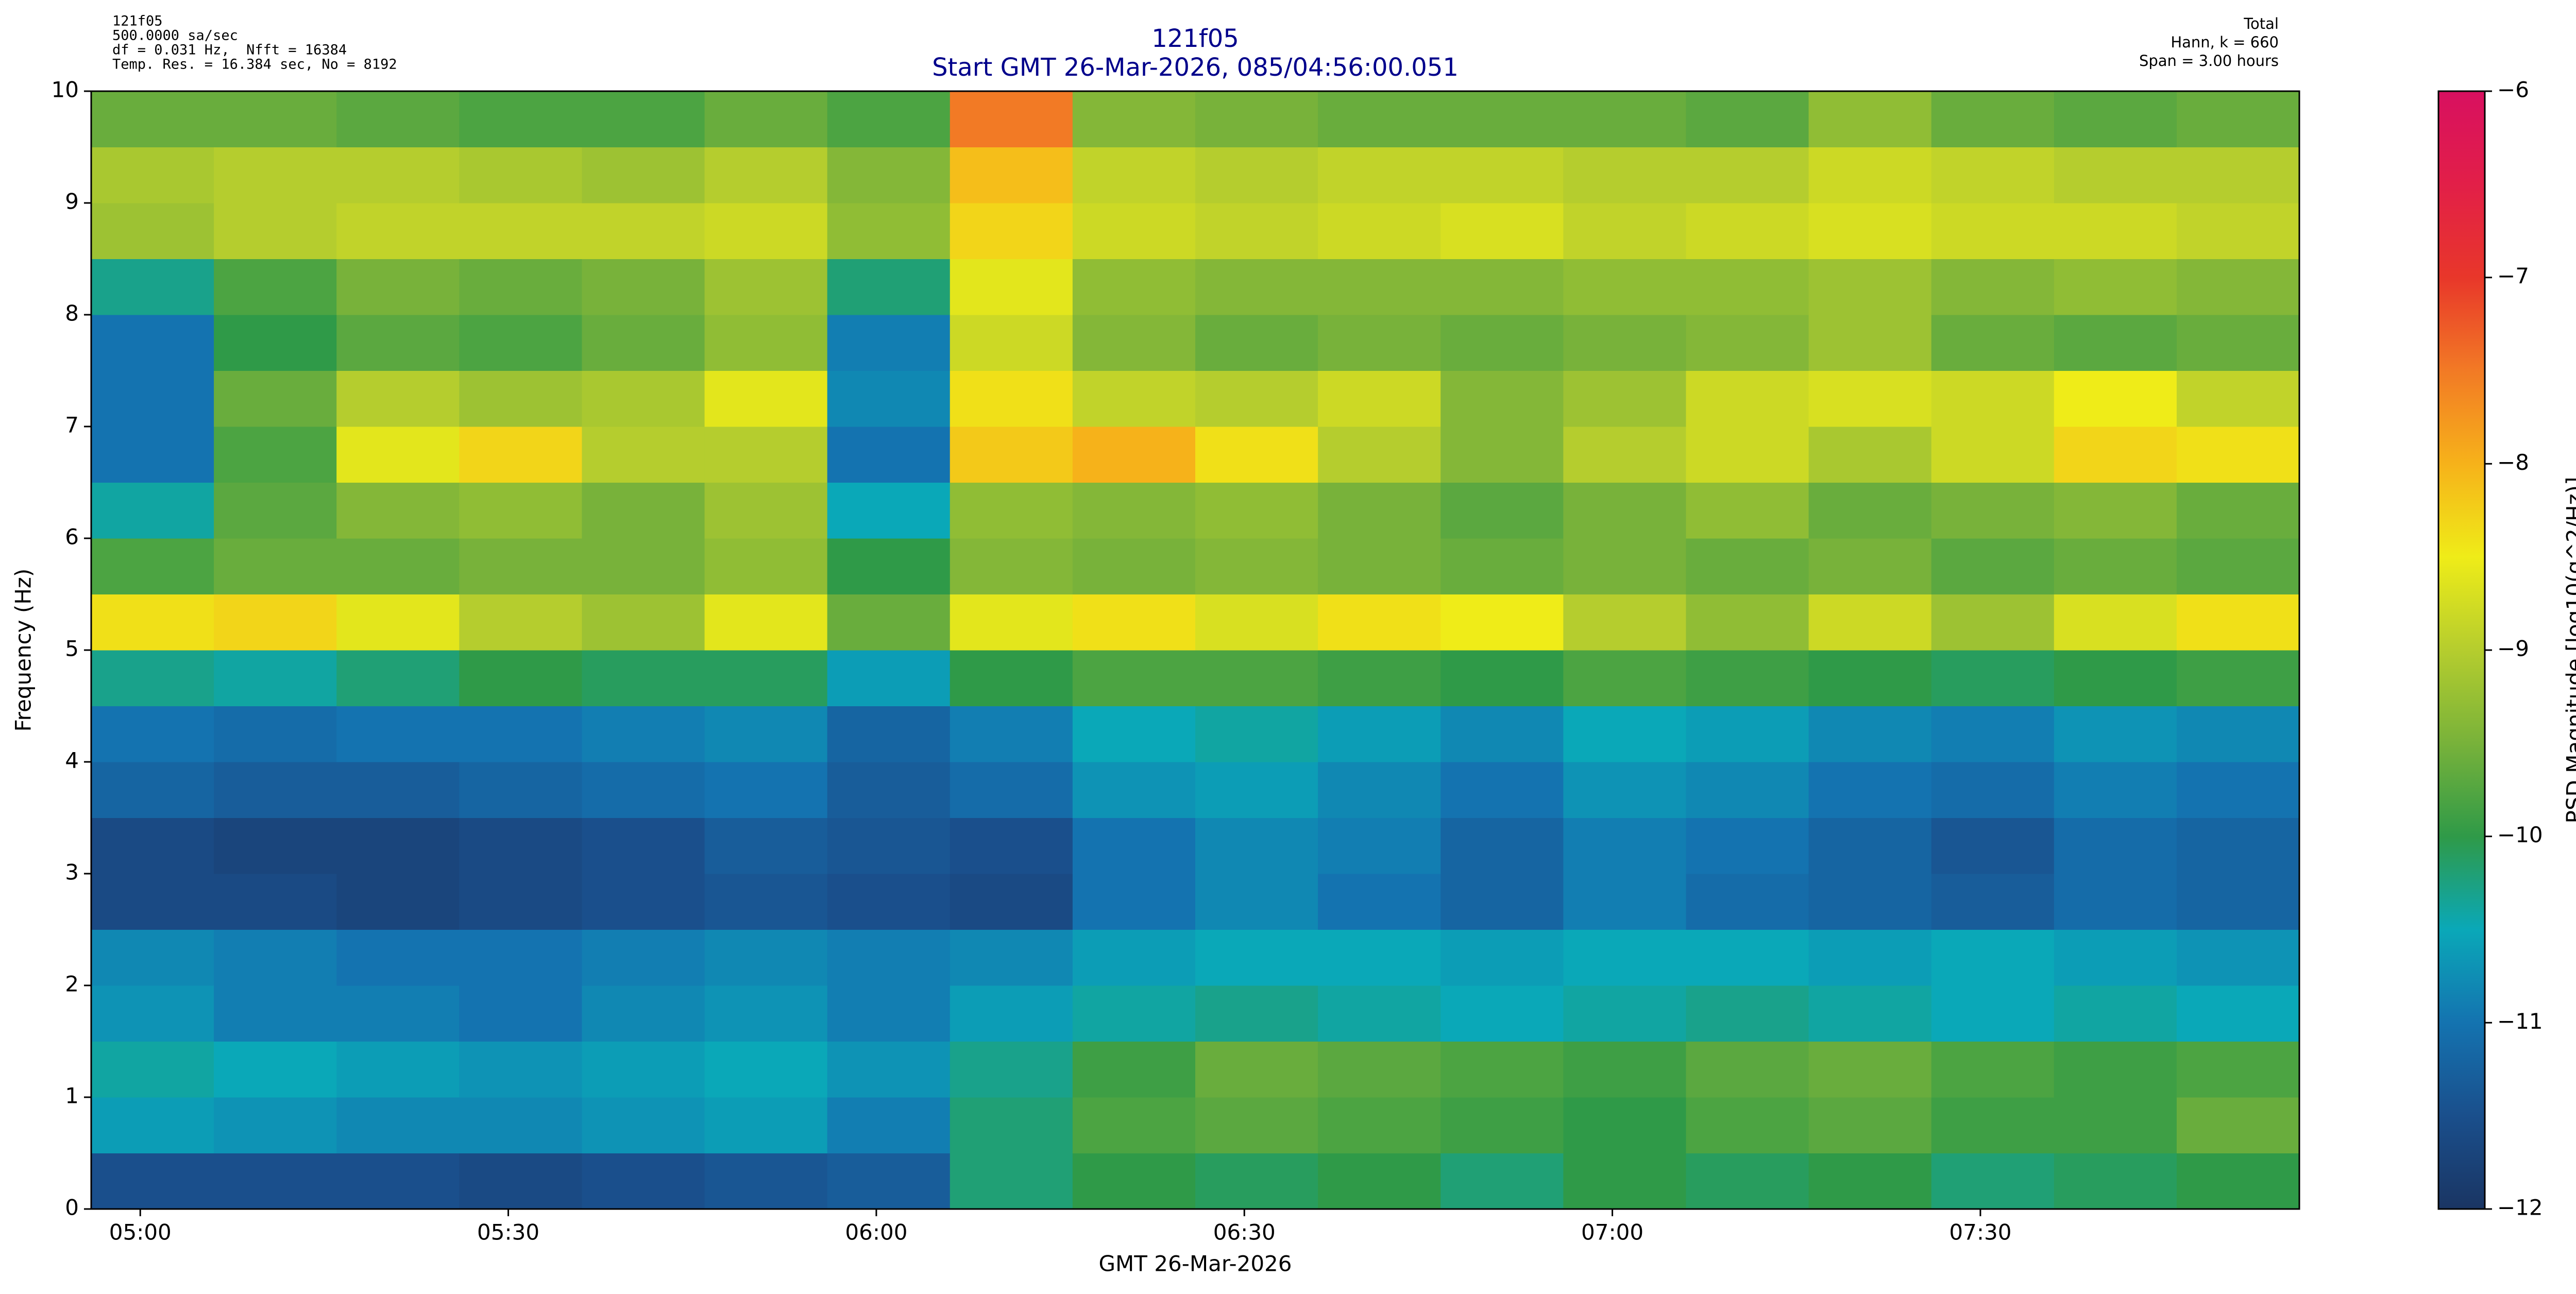 The image size is (2576, 1294). Describe the element at coordinates (2513, 275) in the screenshot. I see `colorbar-tick-label: −7` at that location.